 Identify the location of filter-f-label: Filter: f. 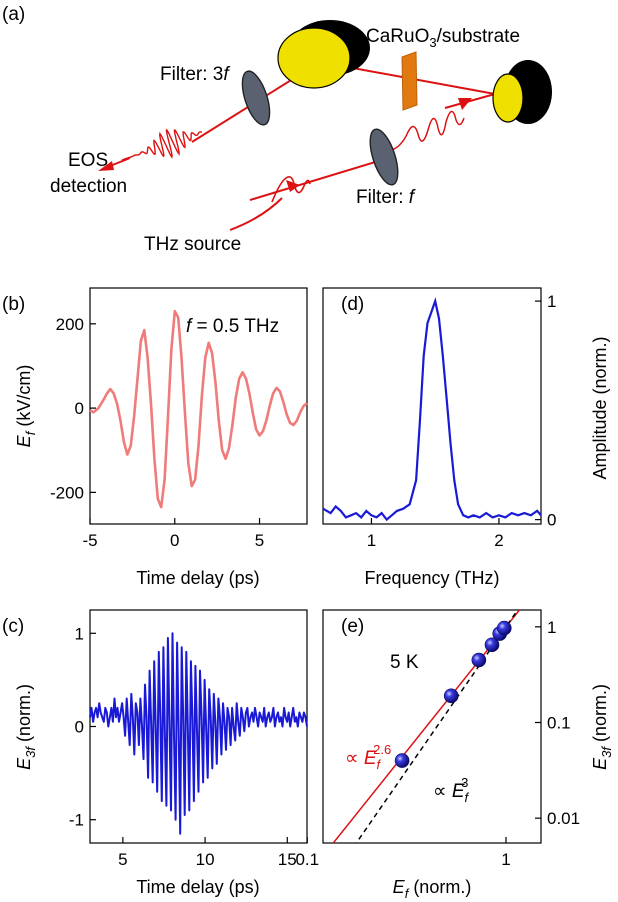
(386, 197).